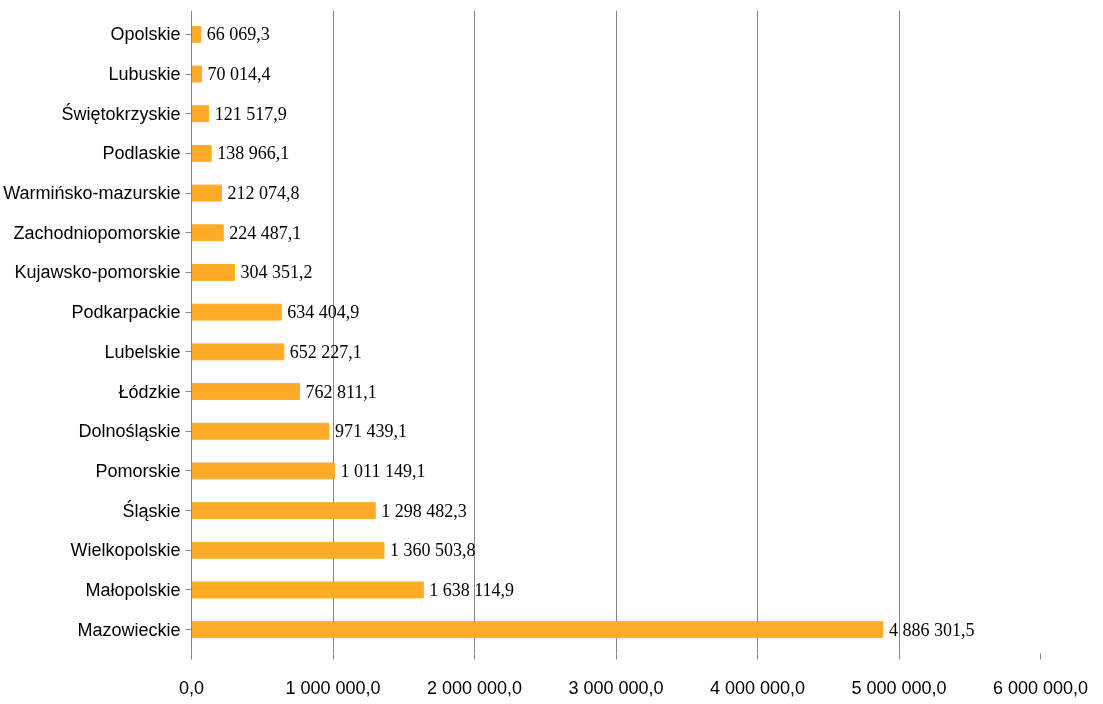  What do you see at coordinates (341, 391) in the screenshot?
I see `data-label: 762 811,1` at bounding box center [341, 391].